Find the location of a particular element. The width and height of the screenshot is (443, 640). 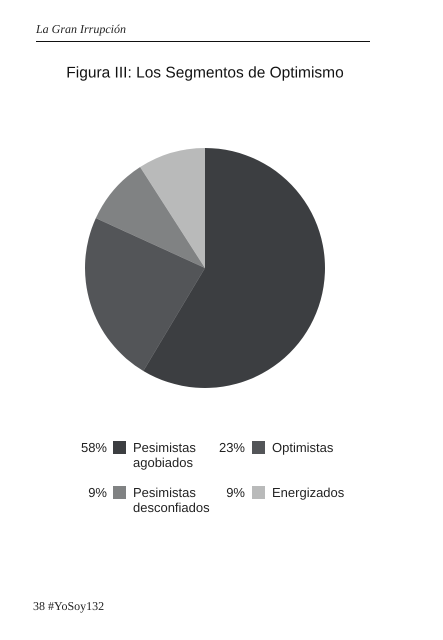

legend-label: Optimistas is located at coordinates (303, 447).